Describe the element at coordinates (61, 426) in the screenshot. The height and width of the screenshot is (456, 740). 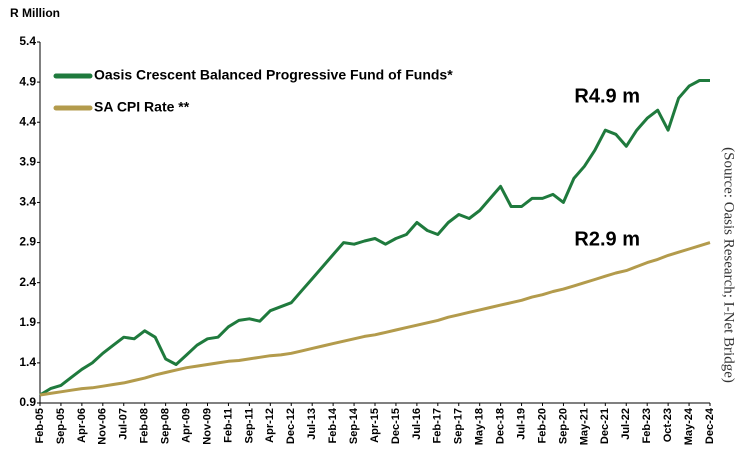
I see `x-tick-label: Sep-05` at that location.